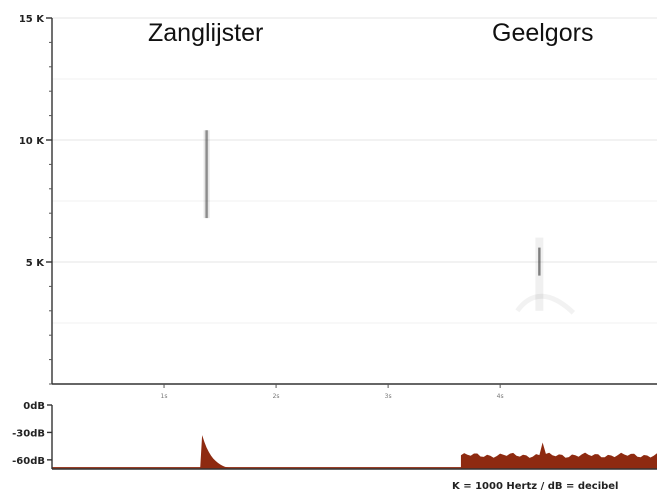 This screenshot has width=663, height=495. I want to click on amplitude-y-tick-labels: 0dB -30dB -60dB, so click(32, 434).